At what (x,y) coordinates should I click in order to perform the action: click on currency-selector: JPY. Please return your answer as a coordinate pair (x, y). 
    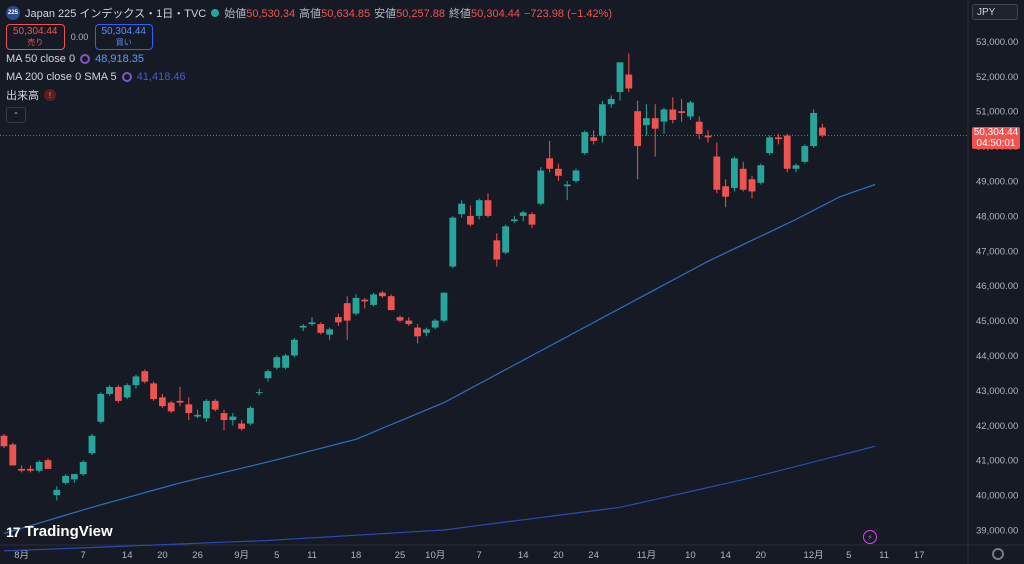
    Looking at the image, I should click on (995, 12).